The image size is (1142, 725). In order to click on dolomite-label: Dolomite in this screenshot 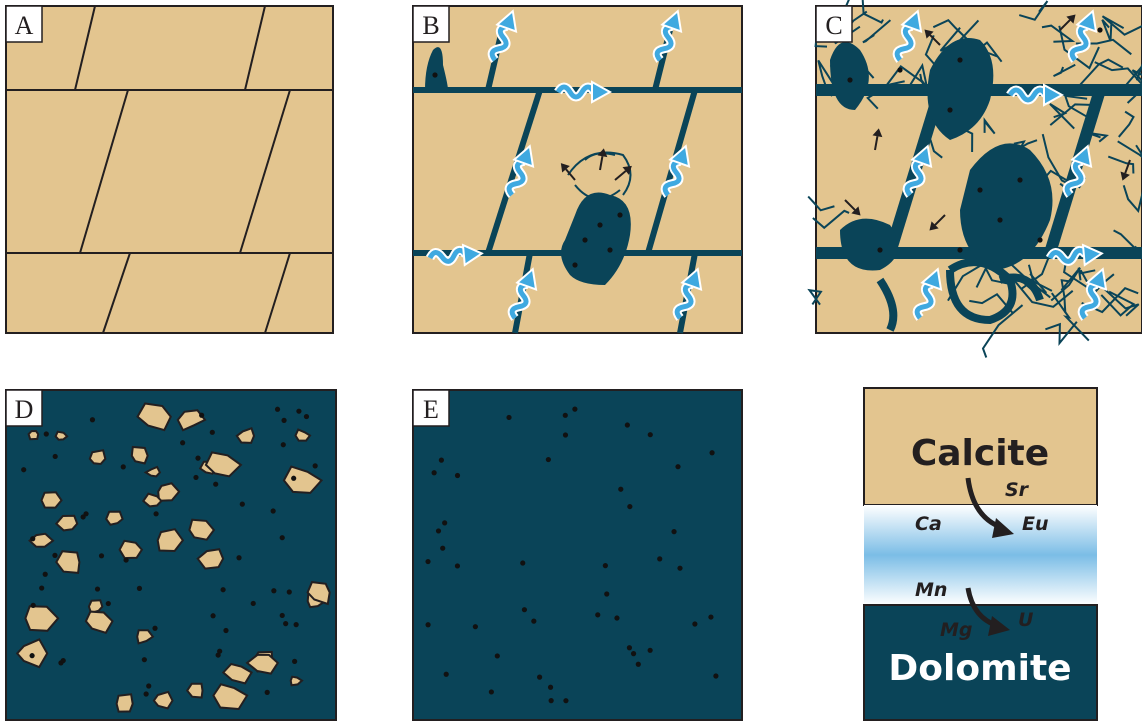, I will do `click(979, 668)`.